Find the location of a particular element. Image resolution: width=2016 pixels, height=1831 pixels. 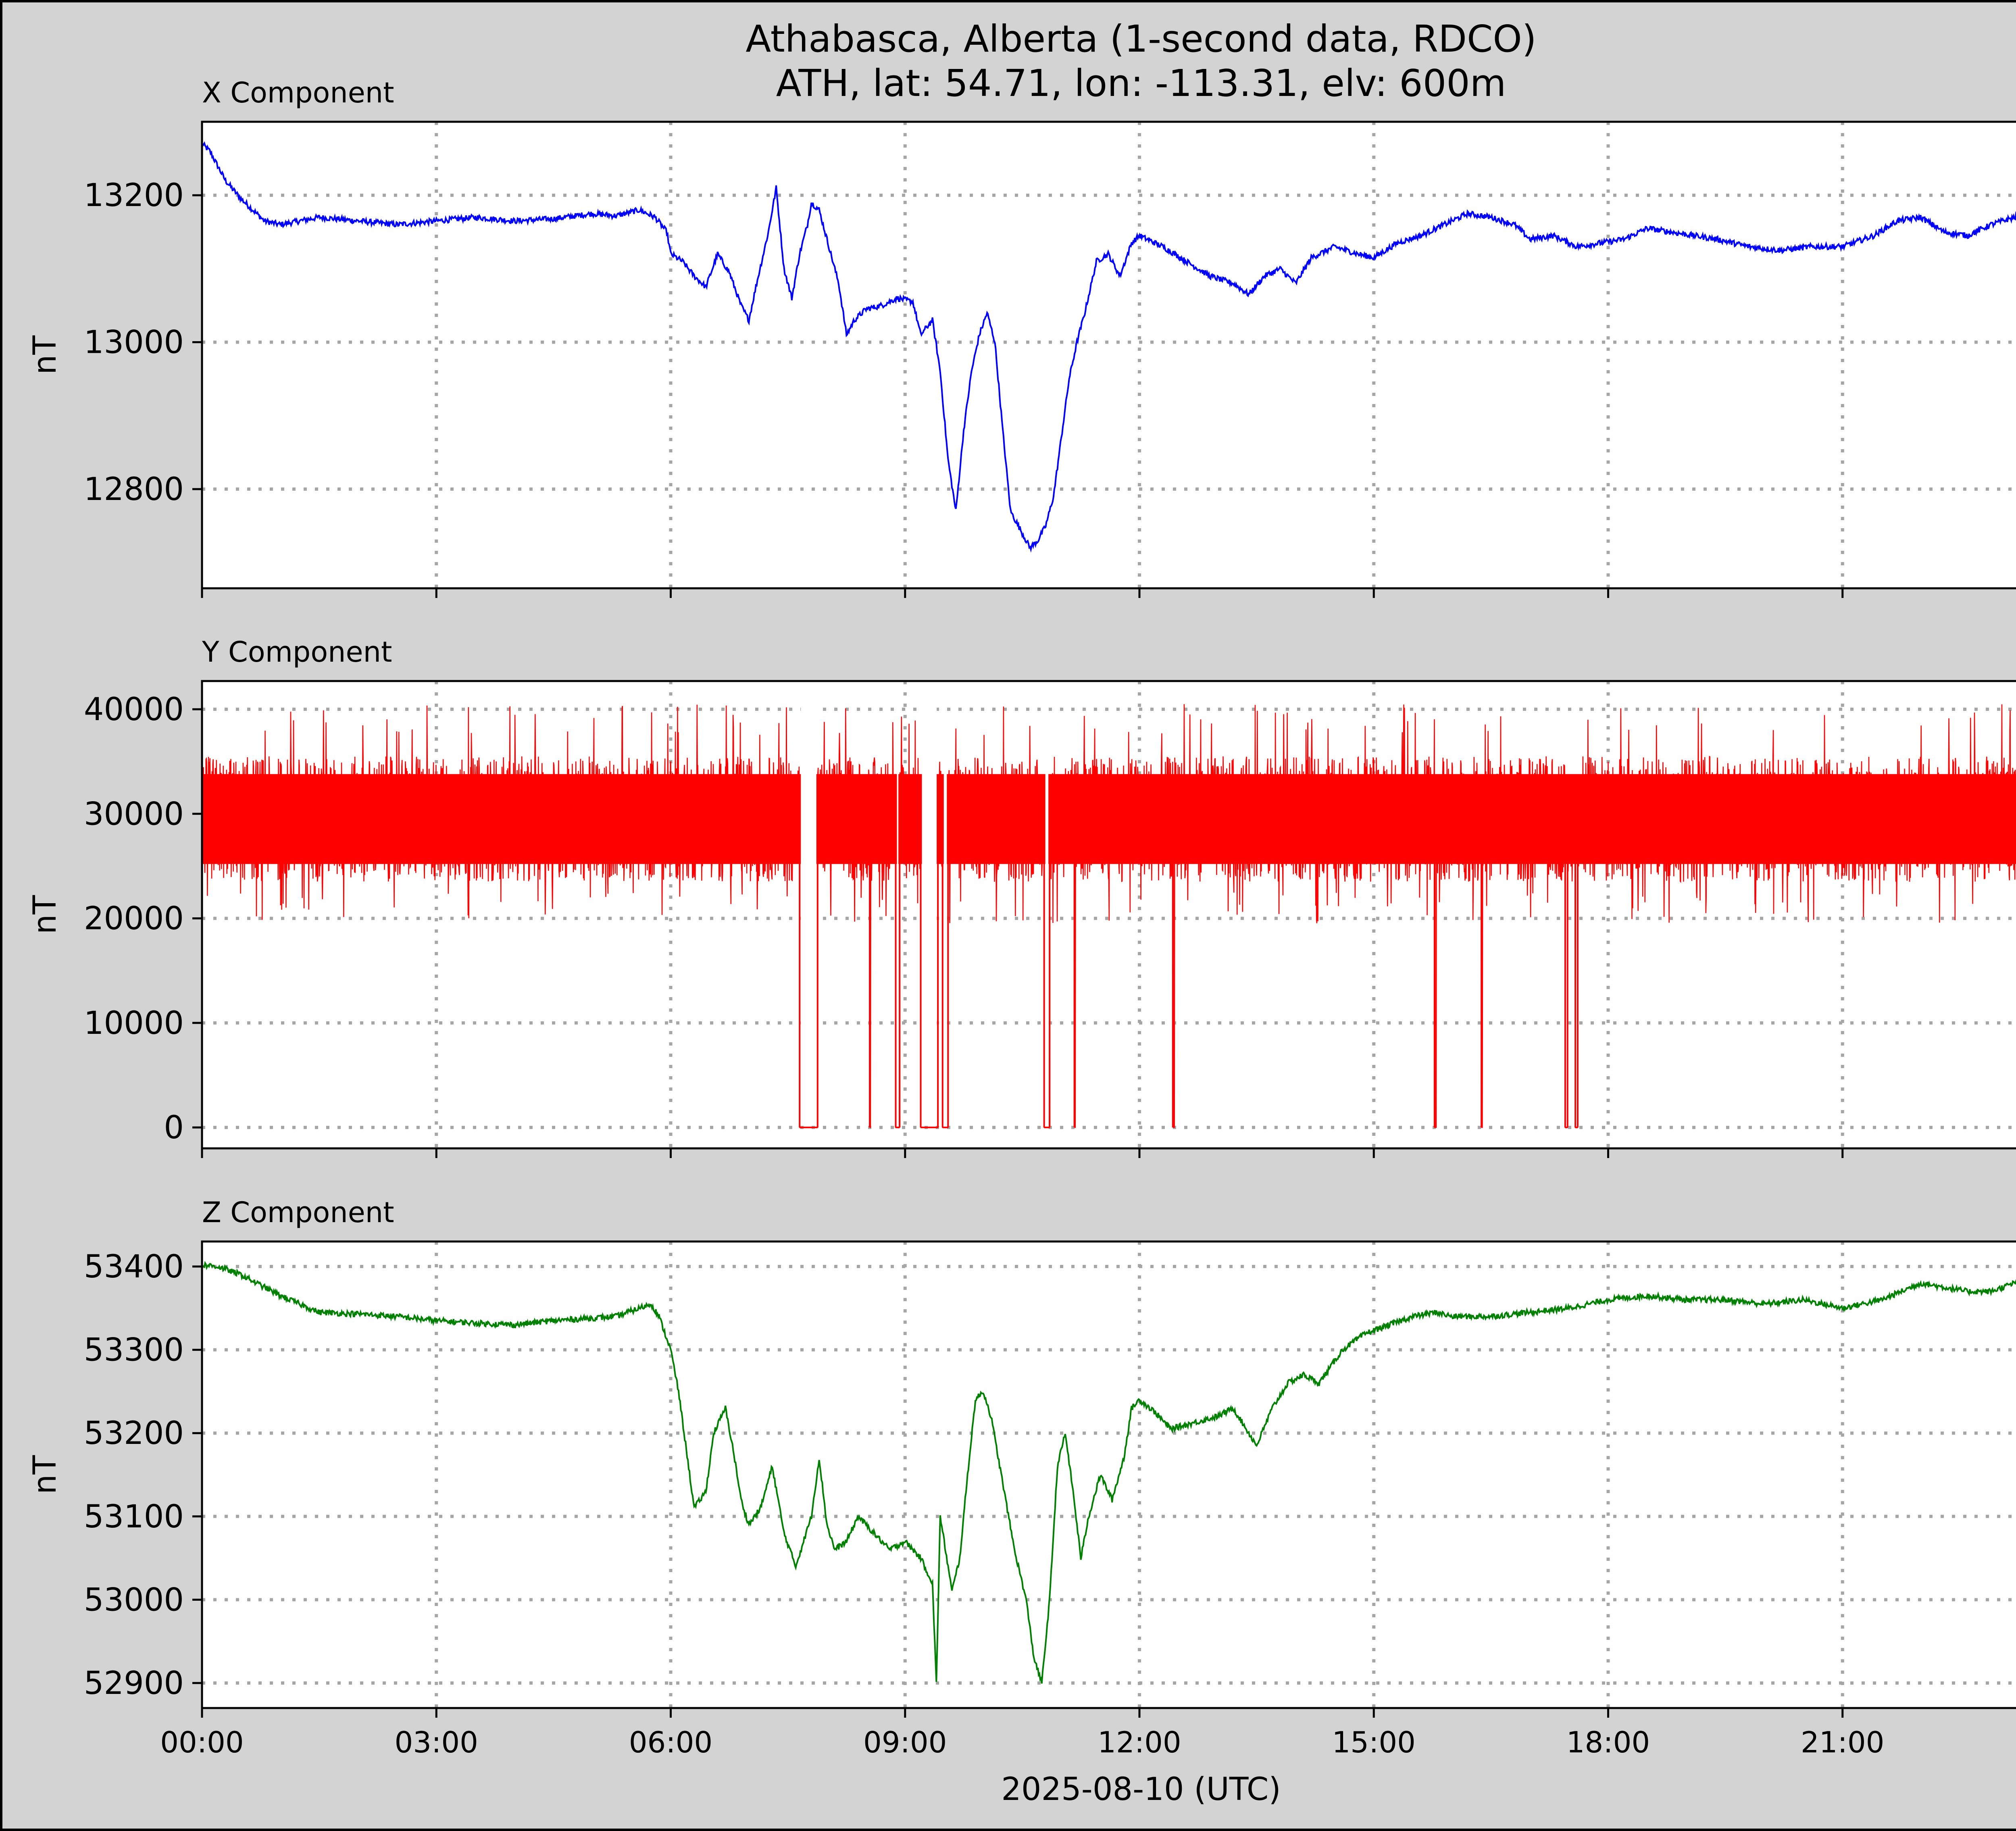

x-tick-label: 00:00 is located at coordinates (202, 1742).